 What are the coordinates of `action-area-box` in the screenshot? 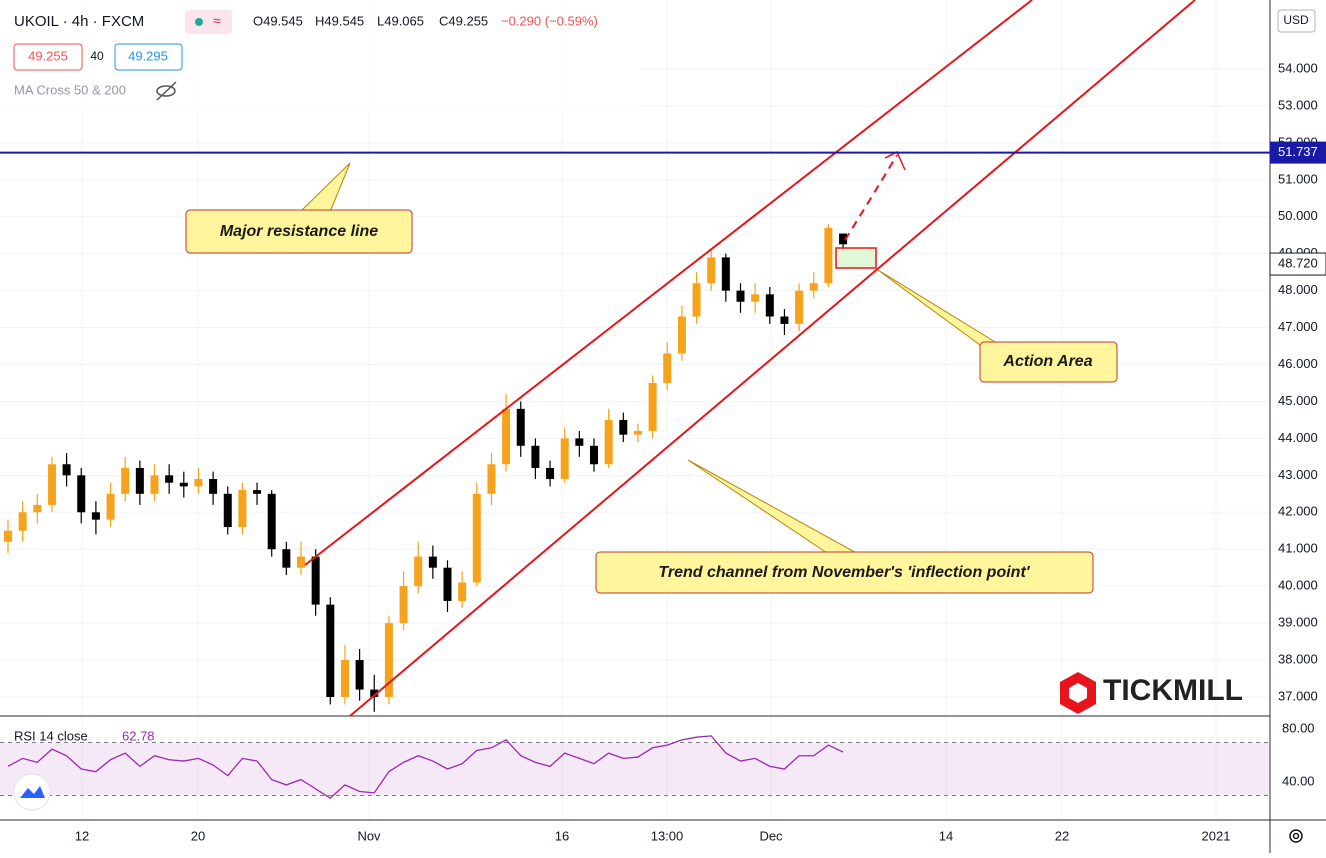 It's located at (856, 258).